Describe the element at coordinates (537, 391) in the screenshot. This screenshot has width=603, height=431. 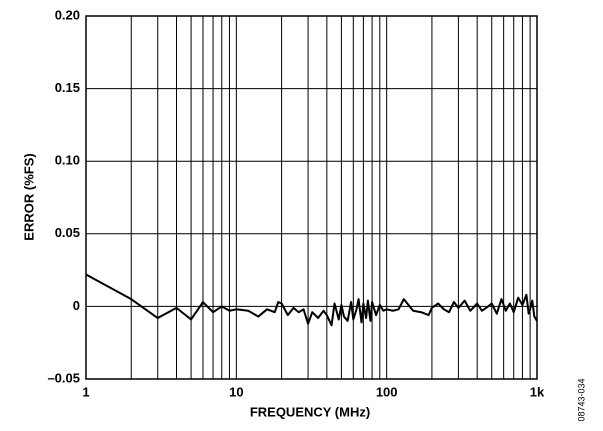
I see `x-tick-label: 1k` at that location.